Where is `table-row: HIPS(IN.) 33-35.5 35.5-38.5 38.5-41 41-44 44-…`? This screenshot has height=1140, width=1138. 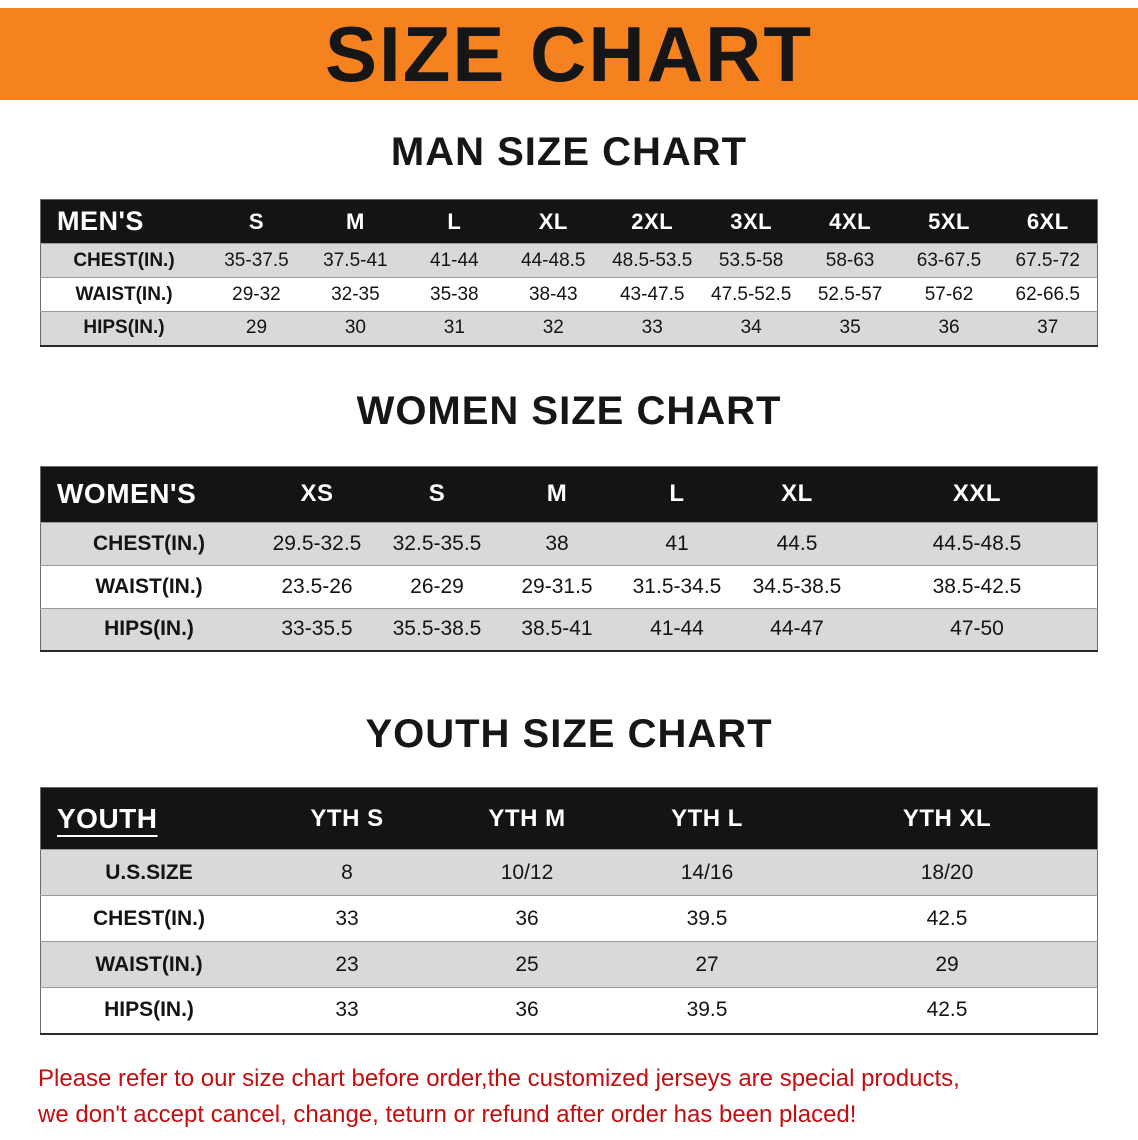 table-row: HIPS(IN.) 33-35.5 35.5-38.5 38.5-41 41-44 44-… is located at coordinates (569, 629).